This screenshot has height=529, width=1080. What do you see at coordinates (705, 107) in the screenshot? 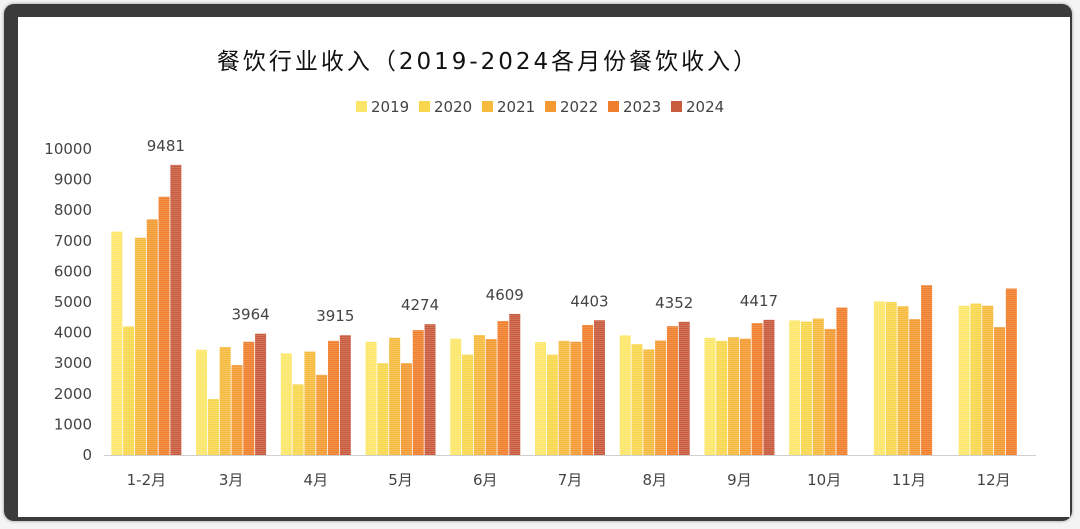
I see `legend-label-2024: 2024` at bounding box center [705, 107].